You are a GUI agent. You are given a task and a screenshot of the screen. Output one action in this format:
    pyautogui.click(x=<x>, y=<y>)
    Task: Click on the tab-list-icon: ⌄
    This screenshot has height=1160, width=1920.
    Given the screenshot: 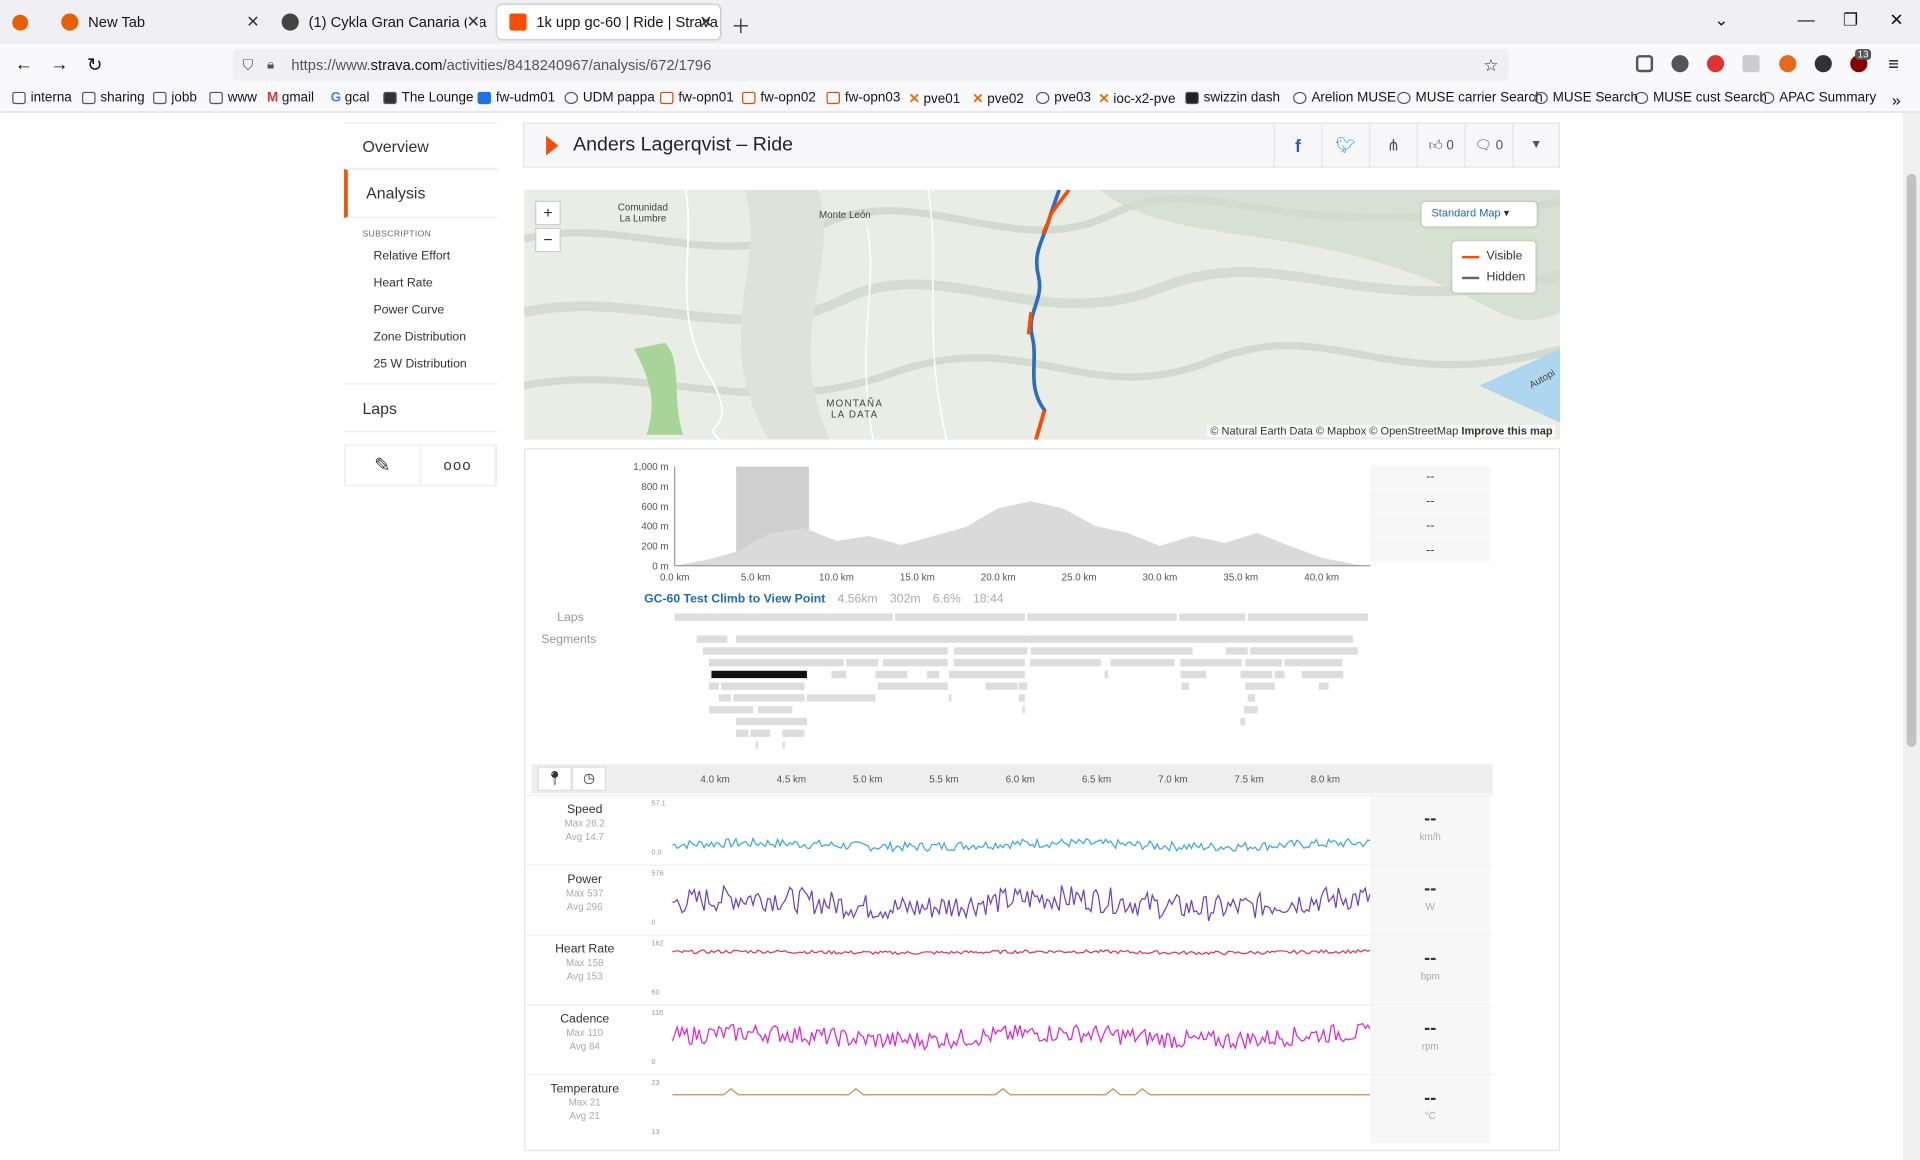 What is the action you would take?
    pyautogui.click(x=1721, y=19)
    